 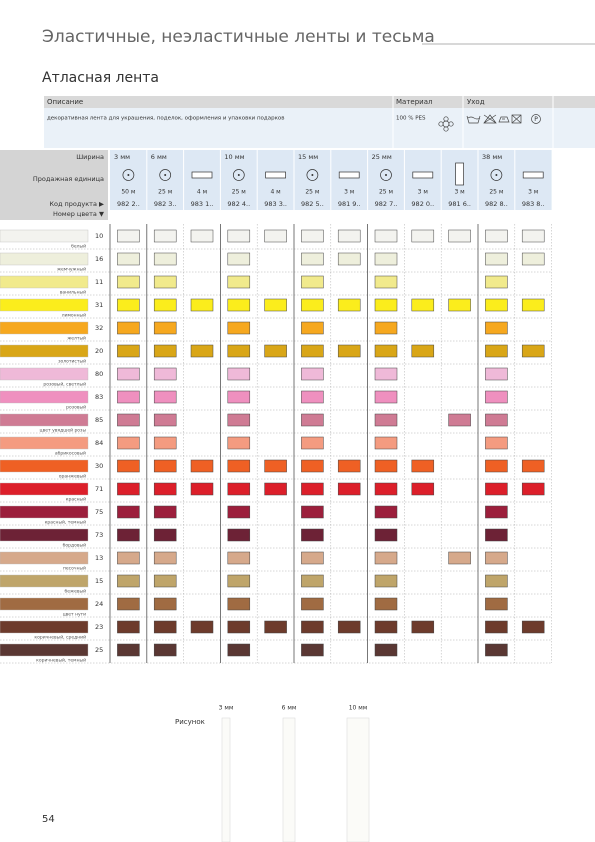 I want to click on code: 982 4.., so click(x=238, y=204).